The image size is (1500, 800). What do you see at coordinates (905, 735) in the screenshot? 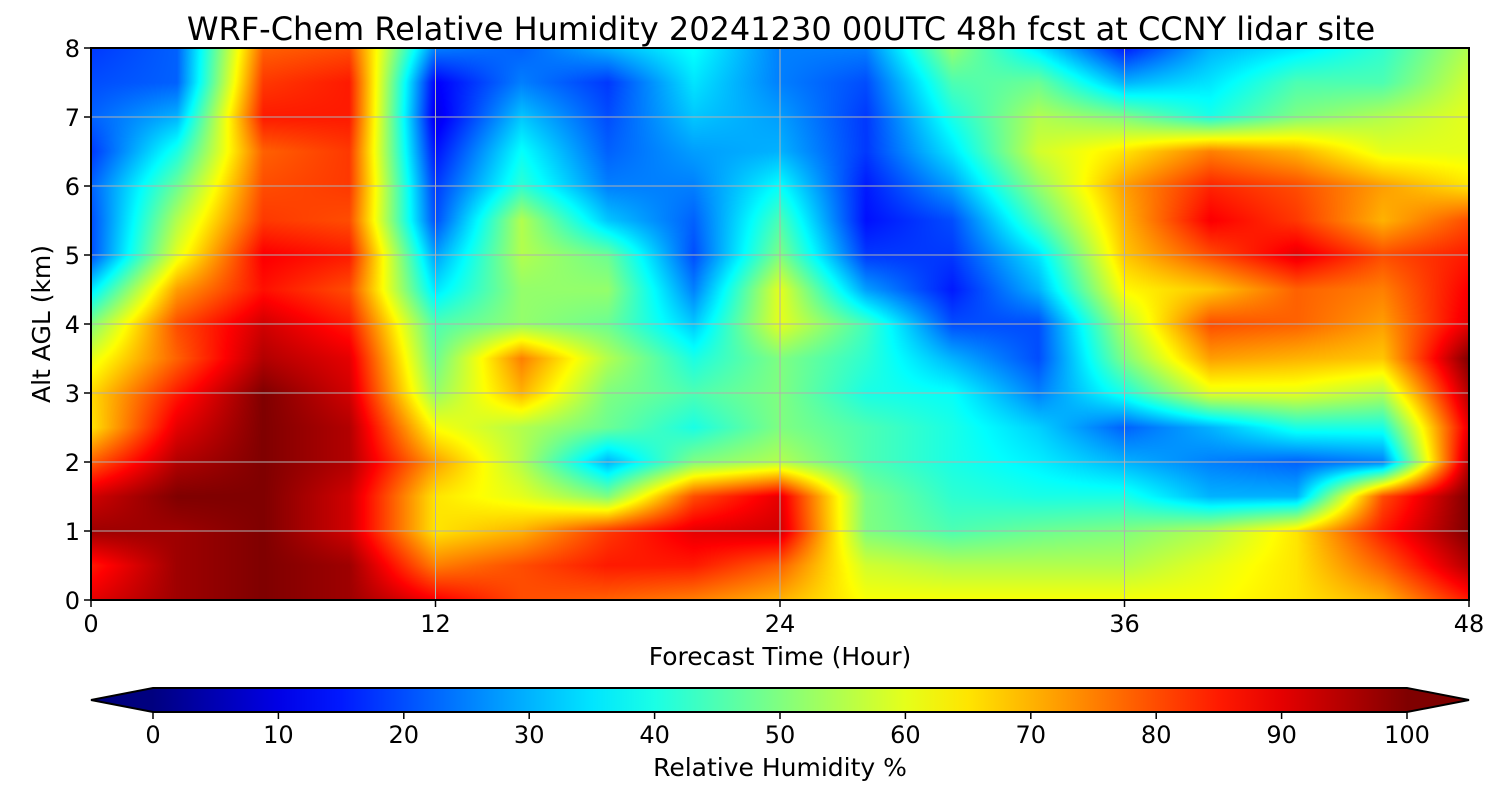
I see `colorbar-tick-label: 60` at bounding box center [905, 735].